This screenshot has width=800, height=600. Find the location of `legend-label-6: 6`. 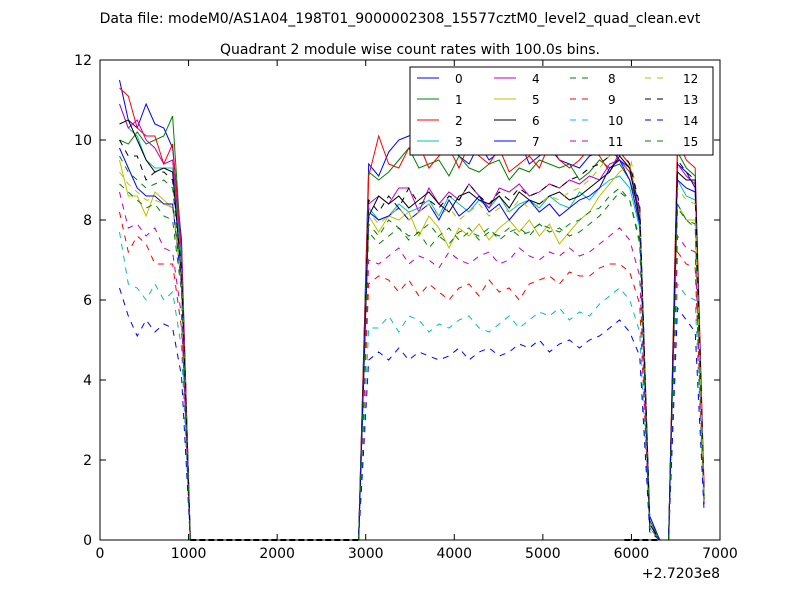

legend-label-6: 6 is located at coordinates (536, 121).